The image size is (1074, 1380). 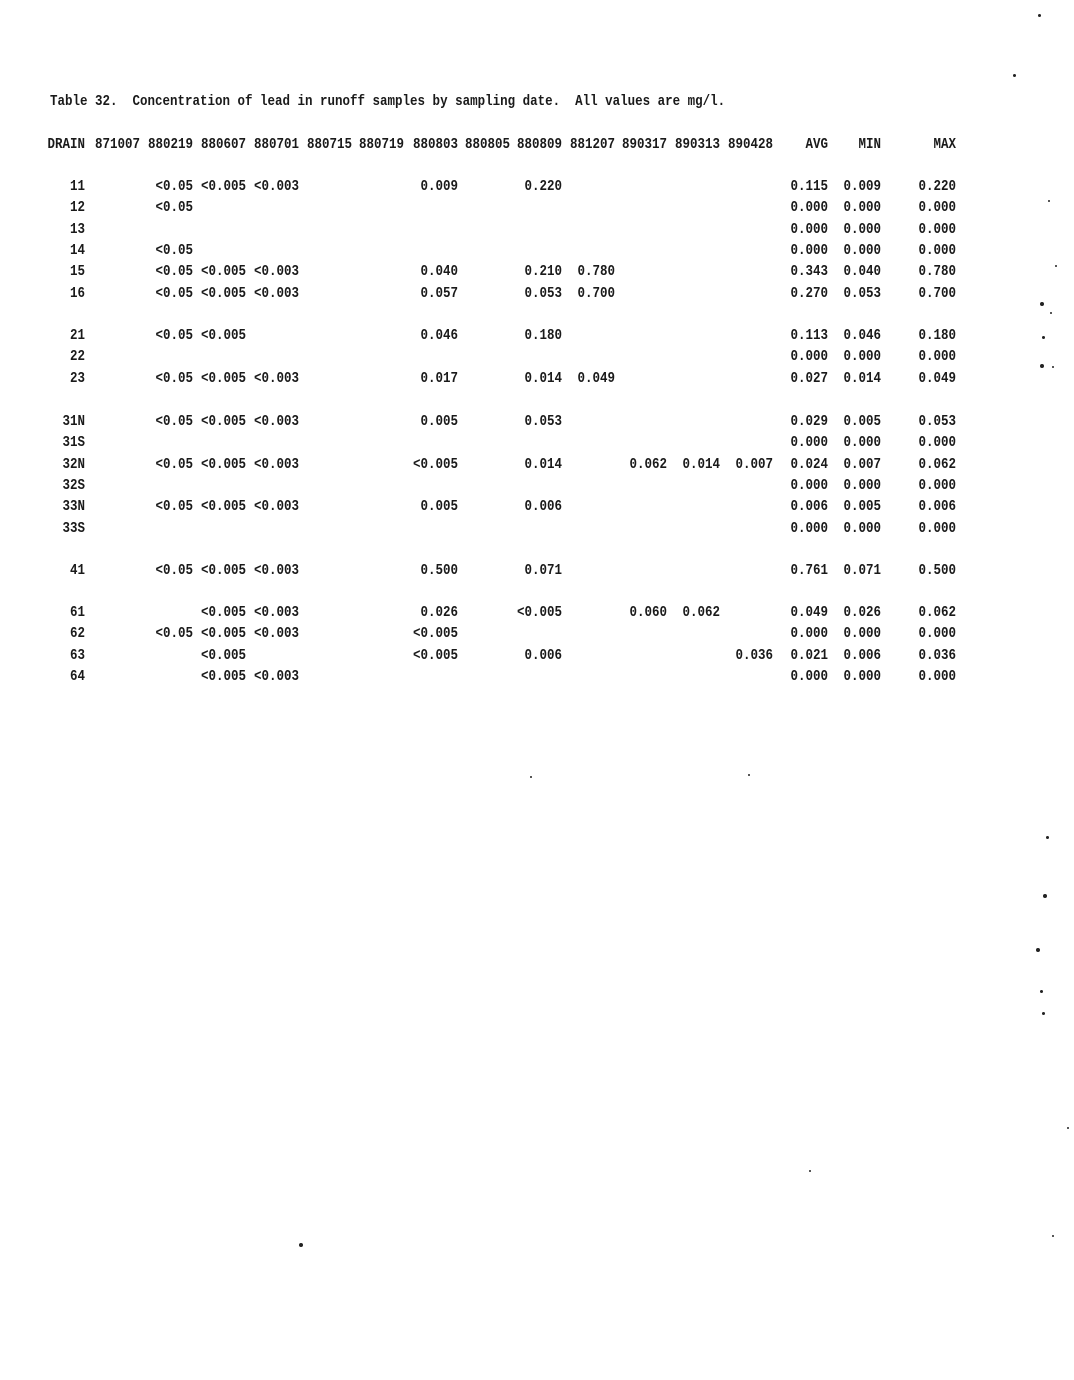 I want to click on drain-id: 33N, so click(x=73, y=506).